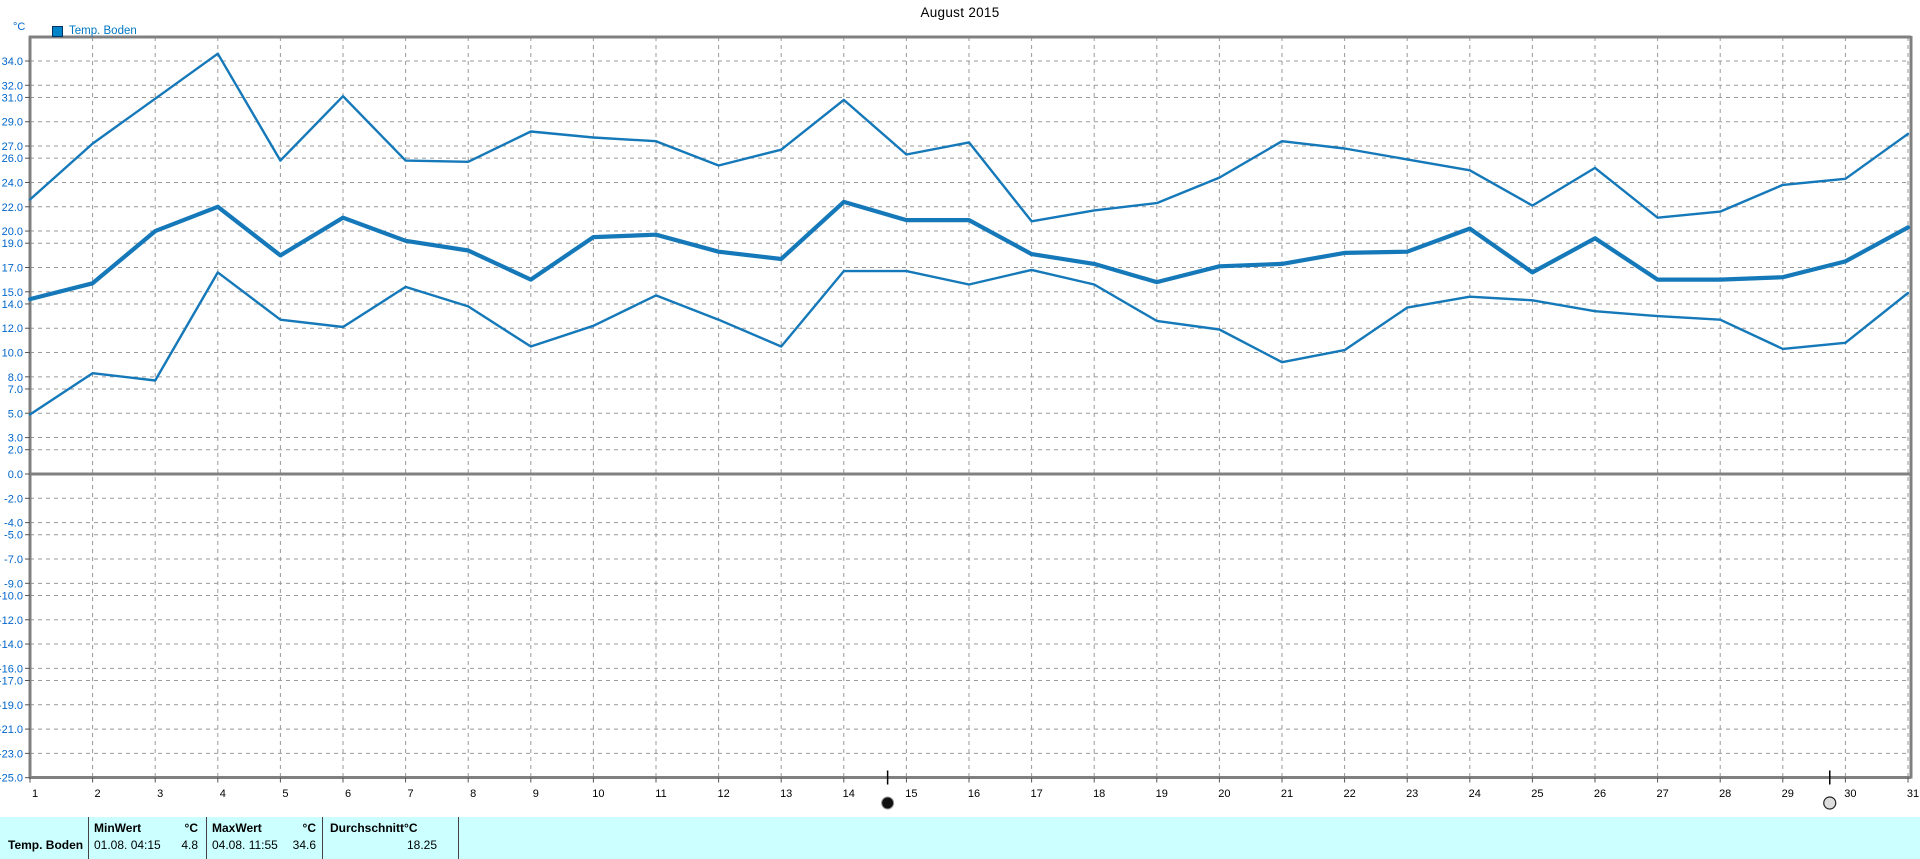  What do you see at coordinates (888, 803) in the screenshot?
I see `new-moon-icon` at bounding box center [888, 803].